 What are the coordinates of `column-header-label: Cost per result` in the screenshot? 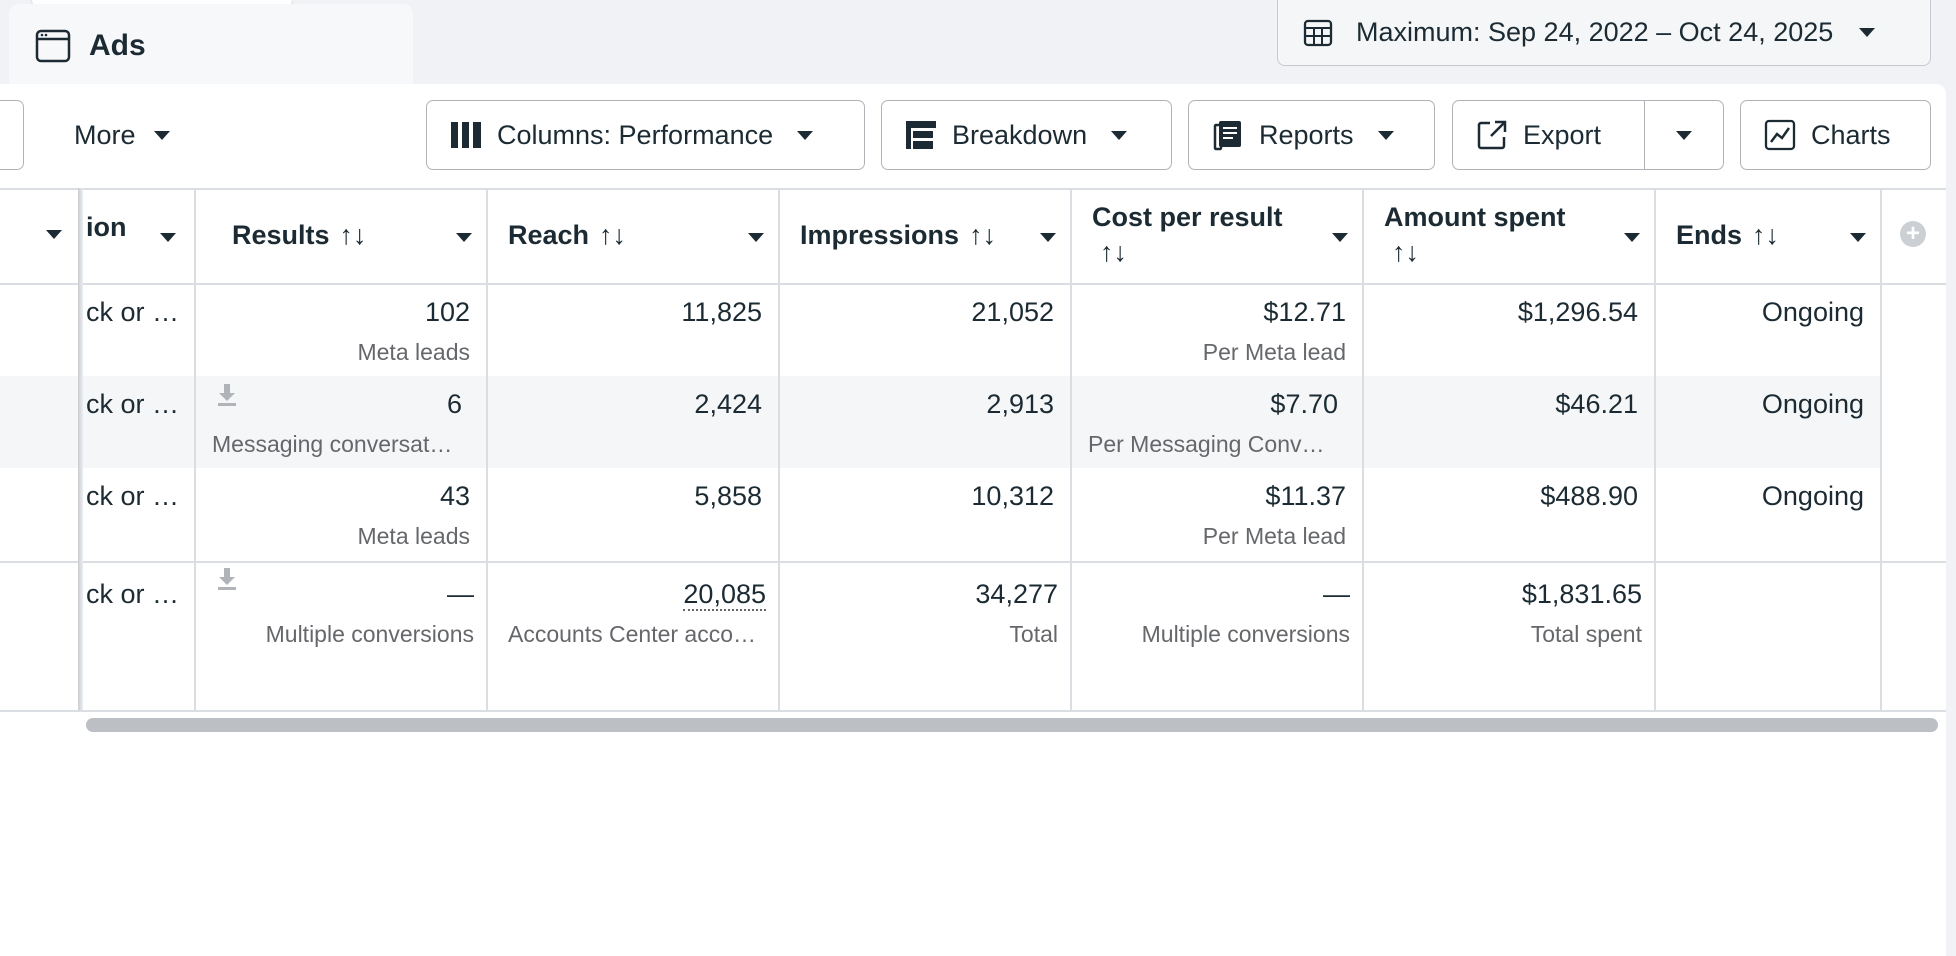 It's located at (1187, 217).